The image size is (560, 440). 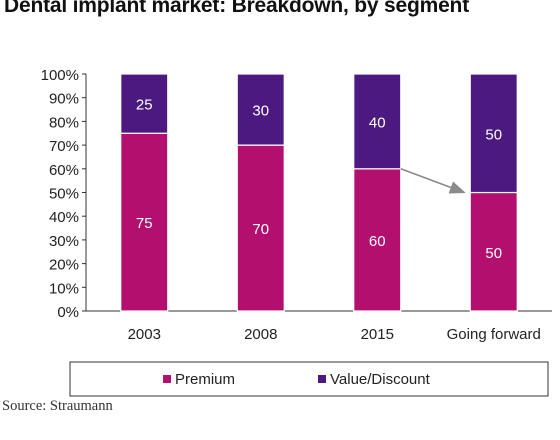 I want to click on legend-label: Value/Discount, so click(x=380, y=379).